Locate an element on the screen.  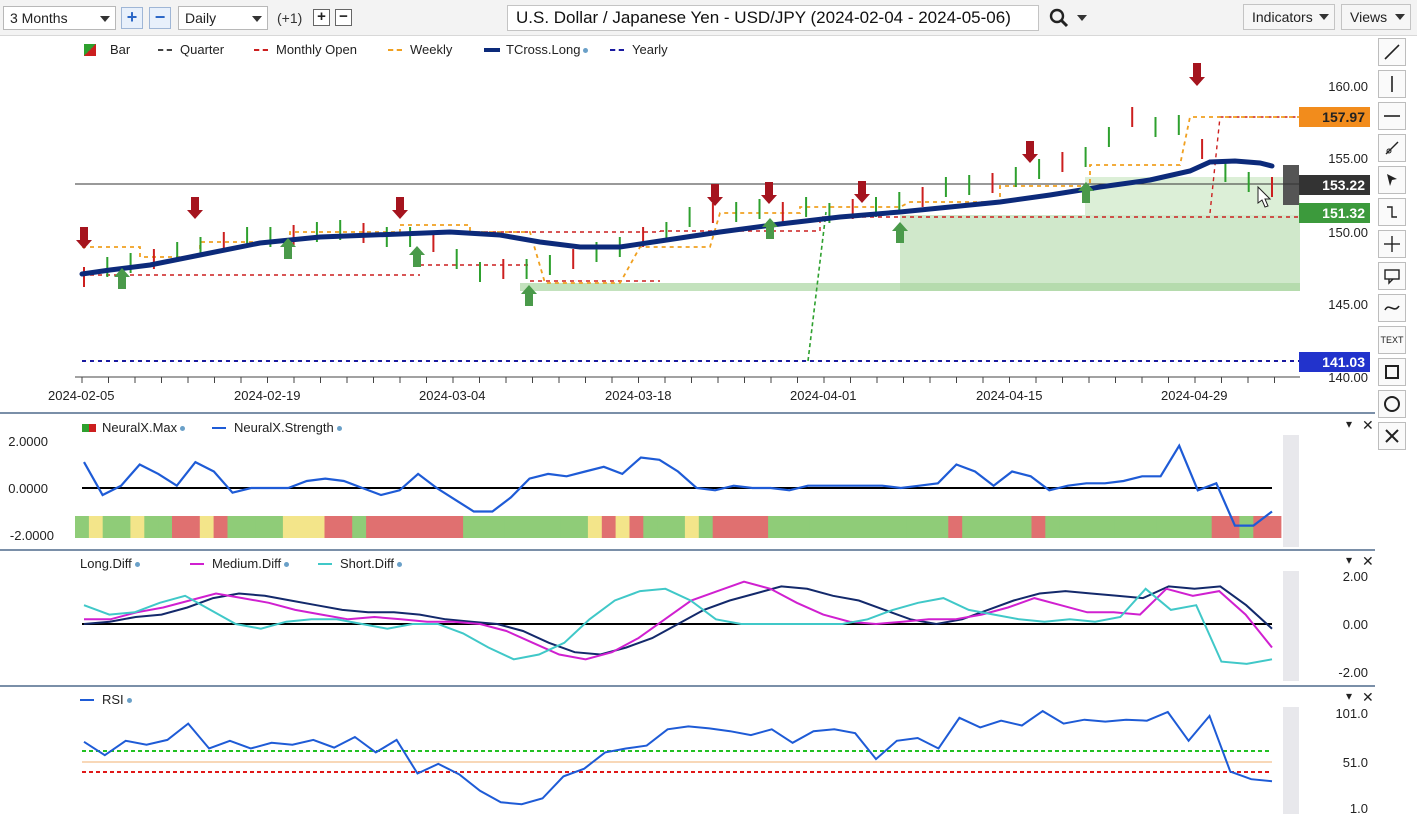
ray-icon is located at coordinates (1392, 148).